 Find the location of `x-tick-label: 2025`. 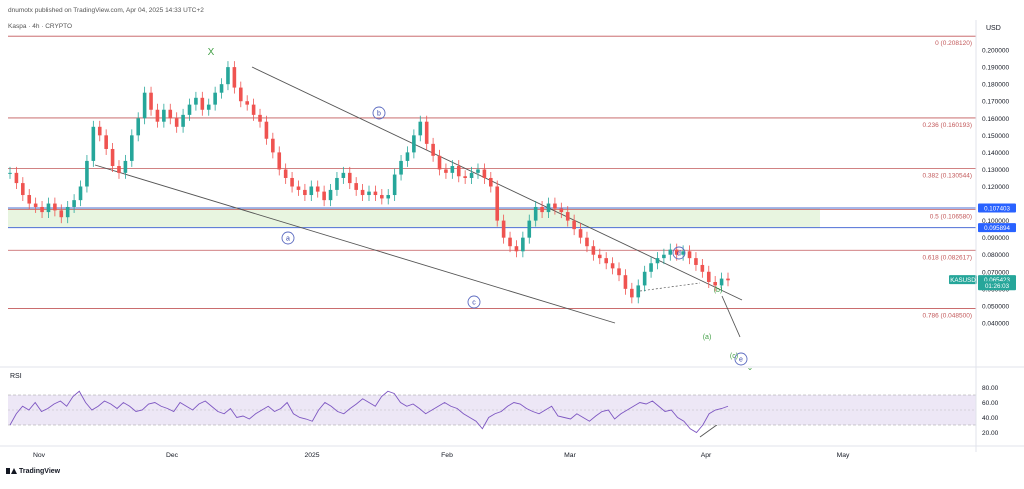

x-tick-label: 2025 is located at coordinates (311, 455).